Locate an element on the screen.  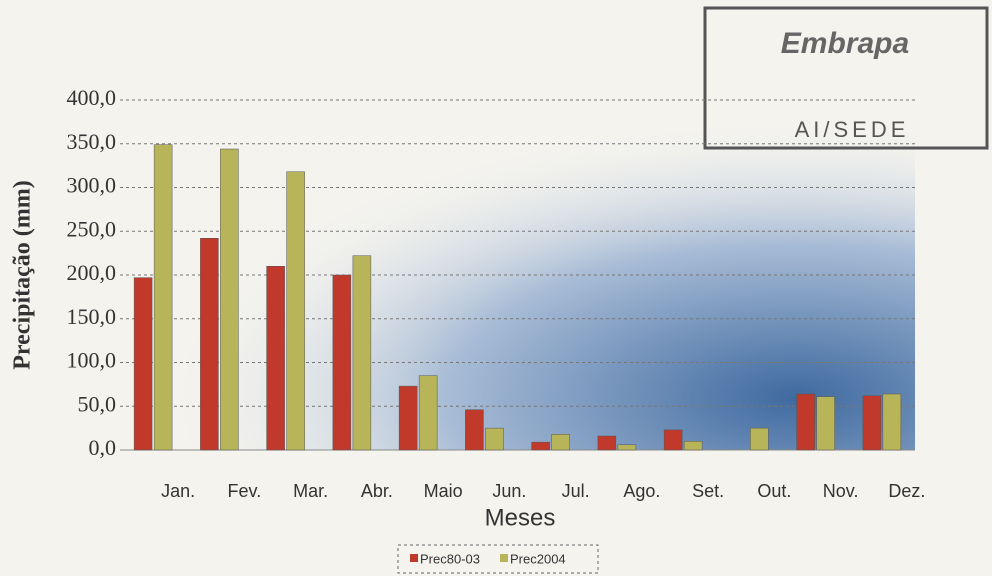
stamp-box is located at coordinates (846, 78).